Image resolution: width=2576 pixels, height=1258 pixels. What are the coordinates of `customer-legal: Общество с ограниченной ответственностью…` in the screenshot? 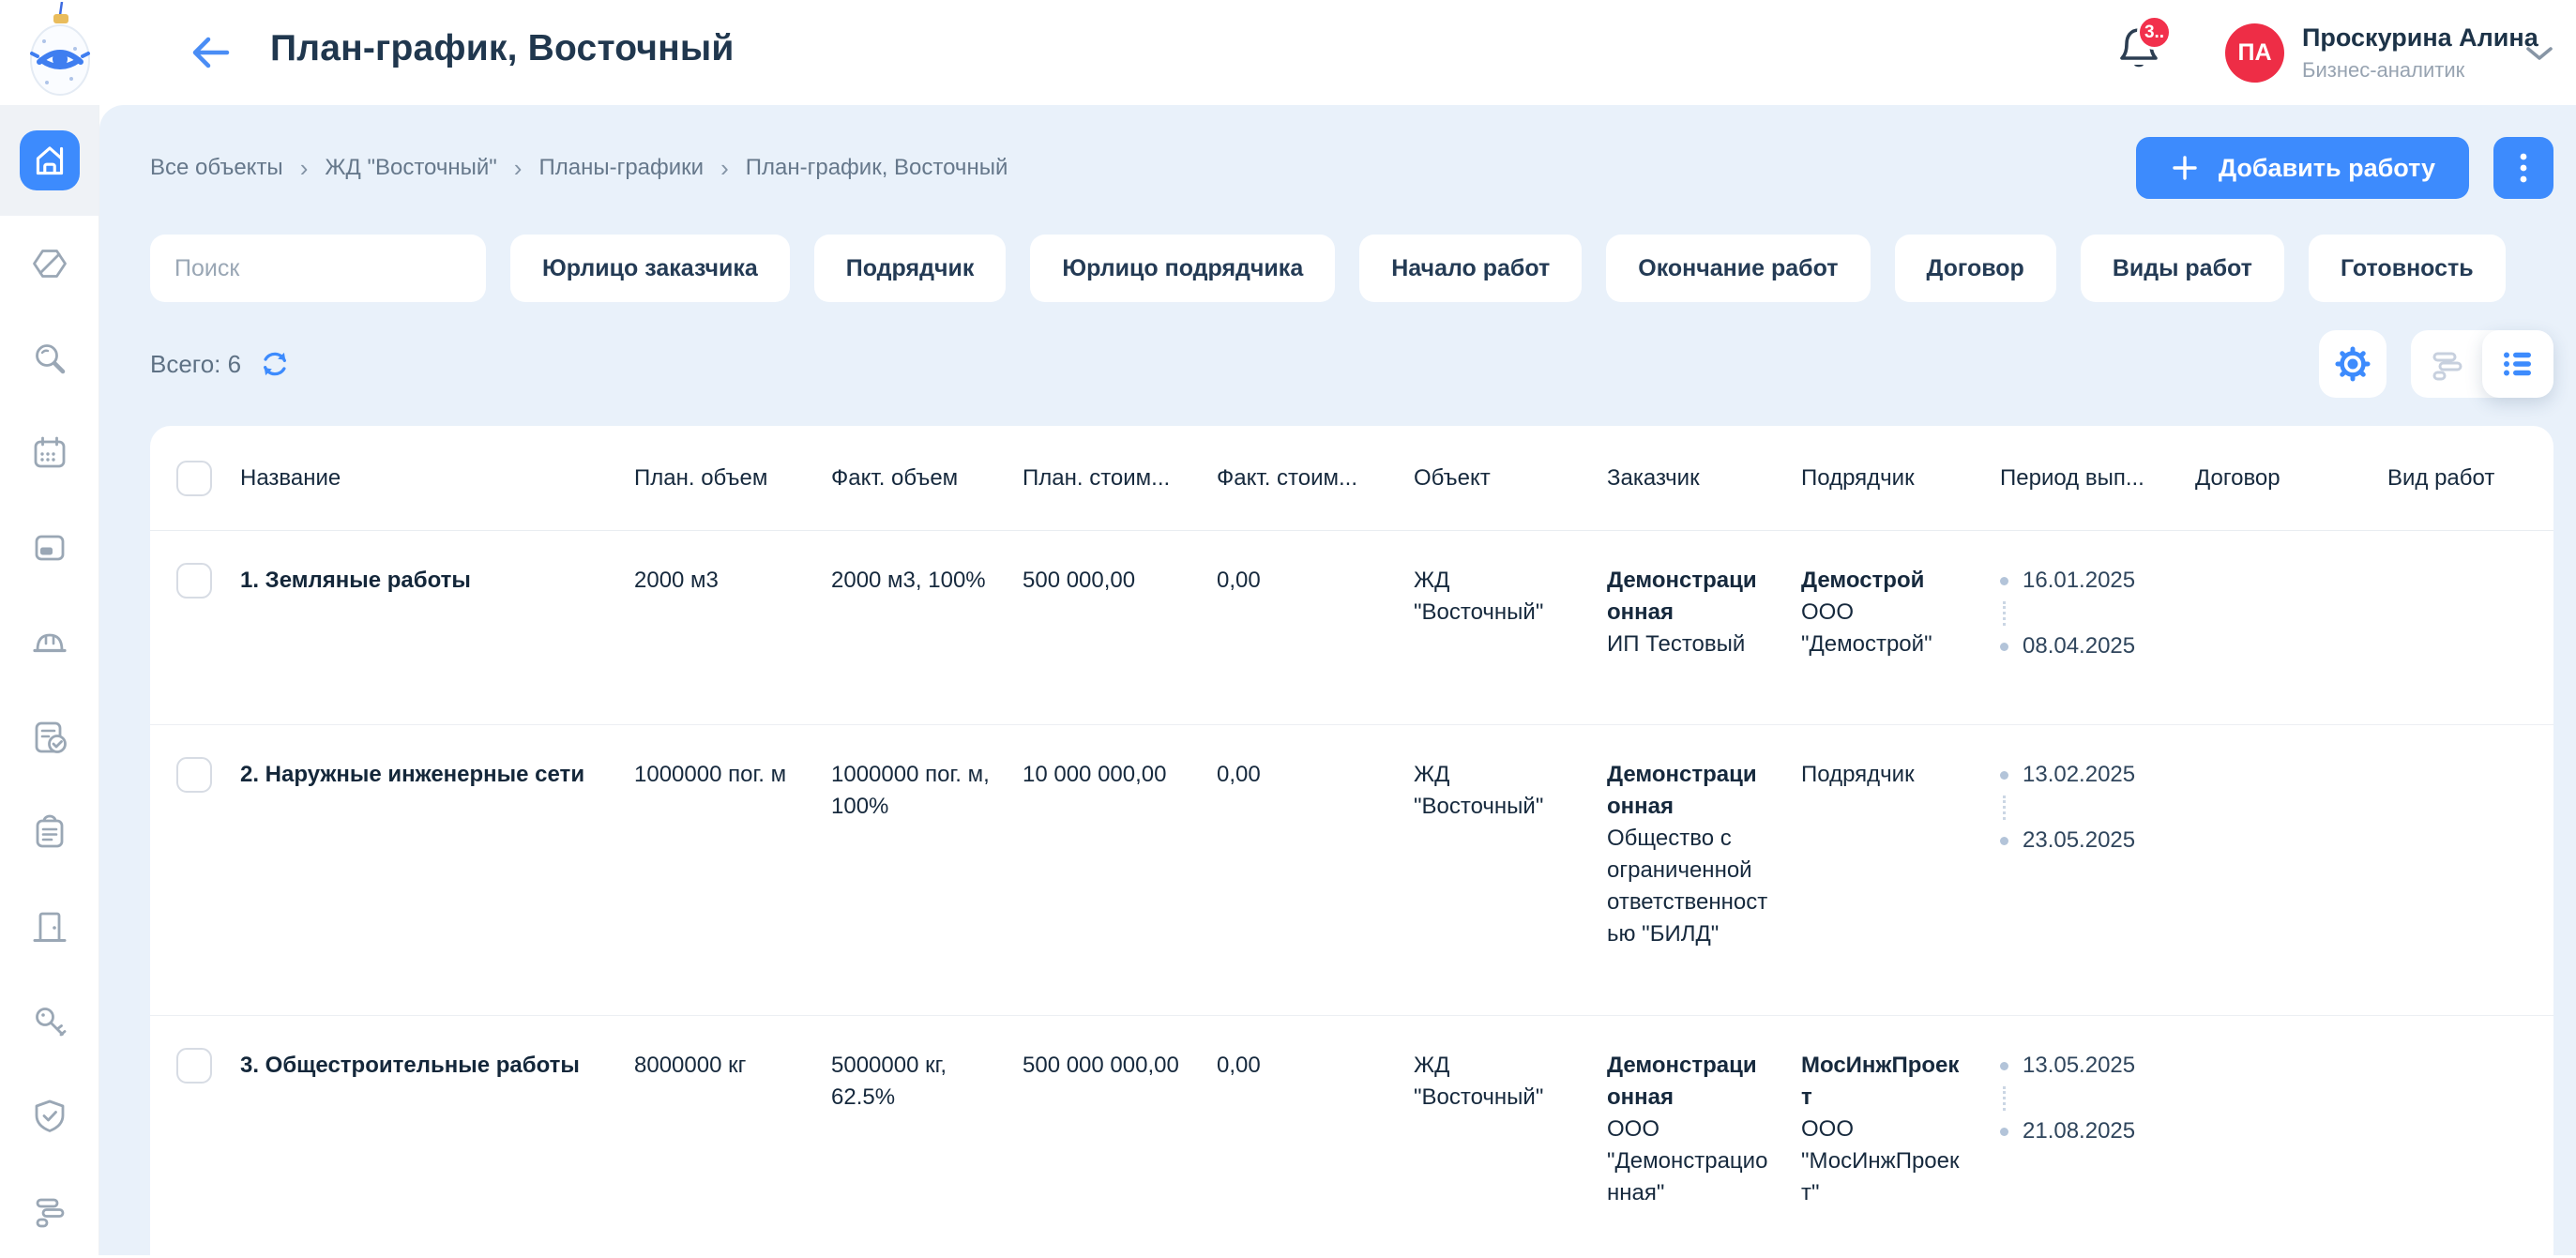 It's located at (1687, 887).